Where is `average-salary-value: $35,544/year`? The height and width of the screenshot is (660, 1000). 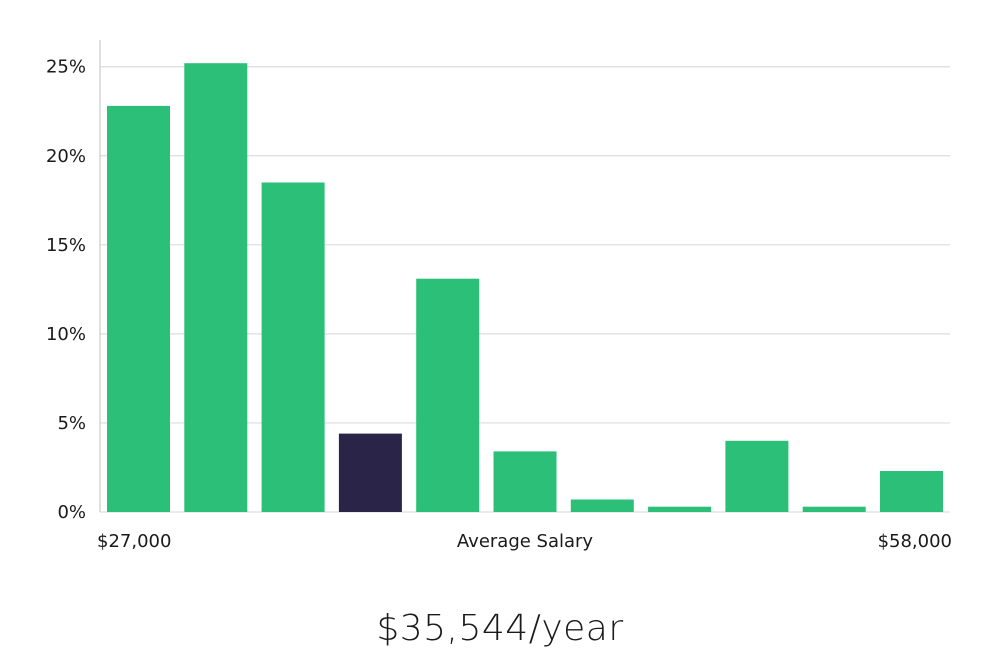
average-salary-value: $35,544/year is located at coordinates (500, 628).